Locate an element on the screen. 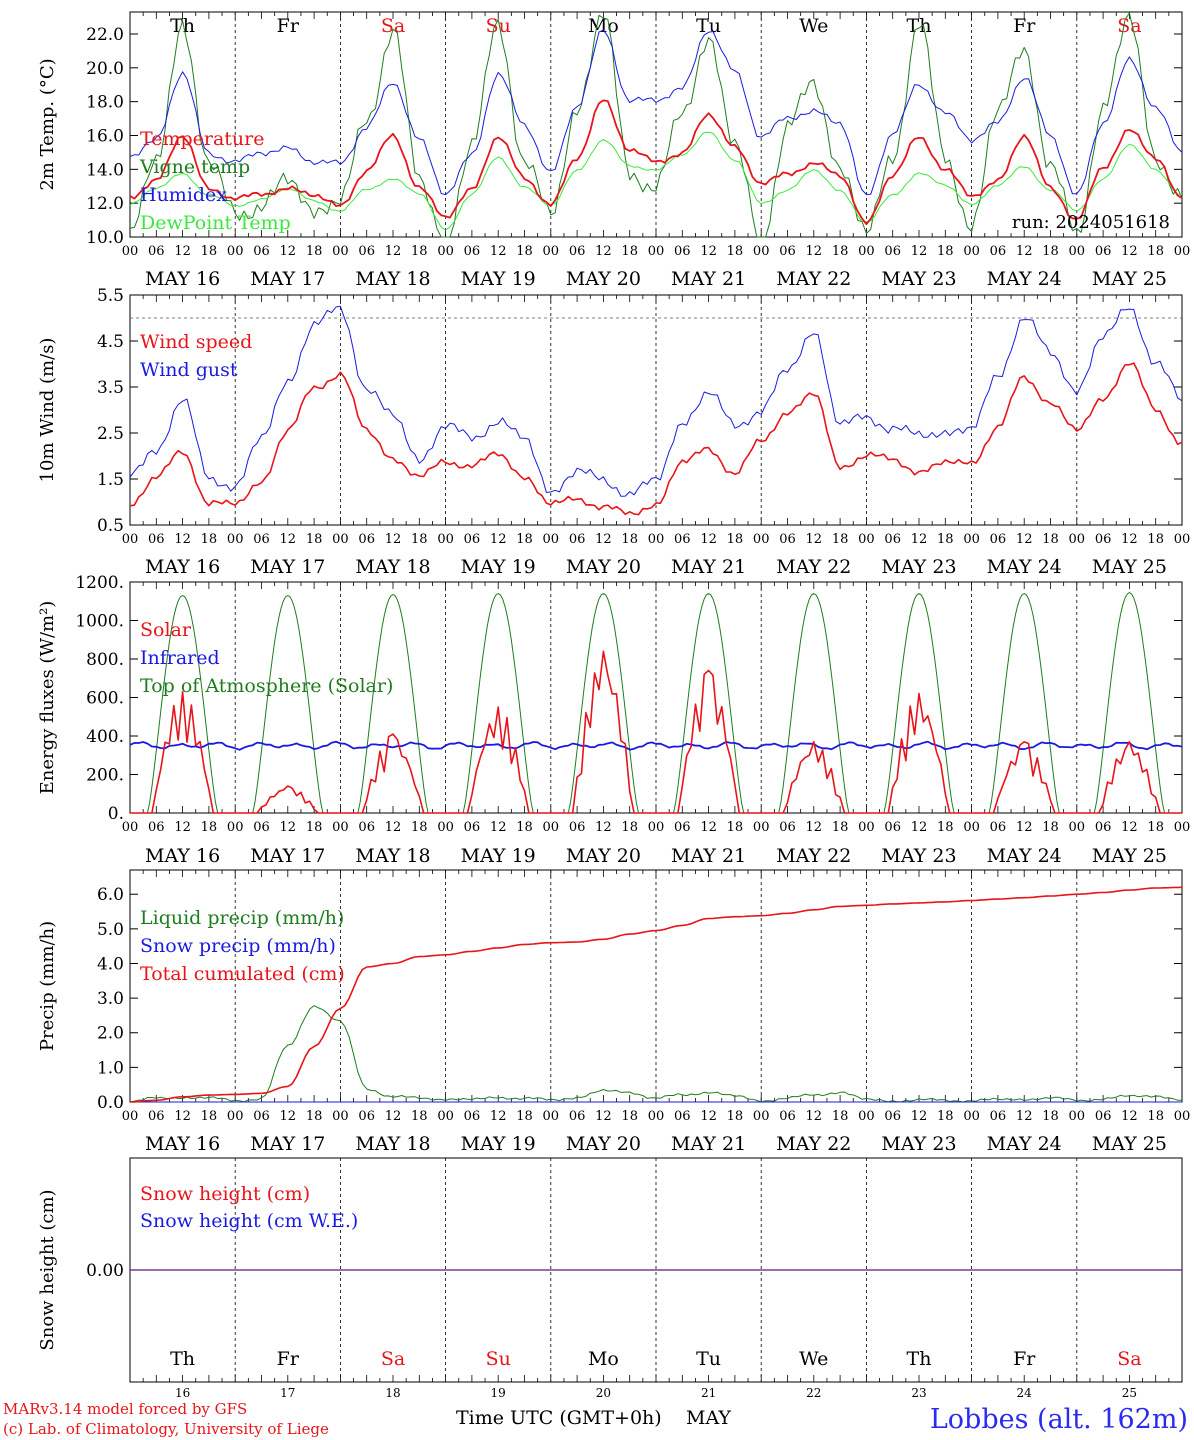 This screenshot has height=1440, width=1194. y-axis-title: 2m Temp. (°C) is located at coordinates (47, 124).